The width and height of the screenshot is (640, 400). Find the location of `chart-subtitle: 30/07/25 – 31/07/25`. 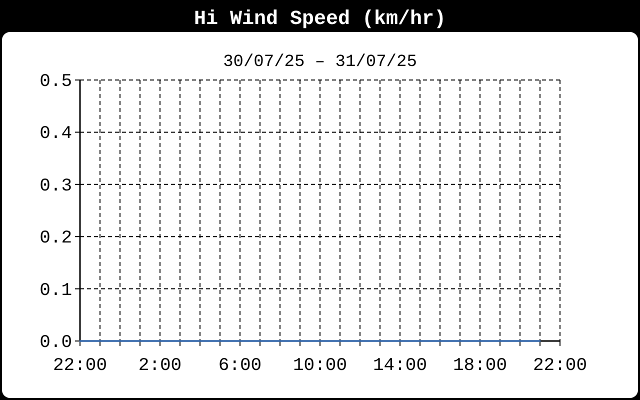

chart-subtitle: 30/07/25 – 31/07/25 is located at coordinates (320, 62).